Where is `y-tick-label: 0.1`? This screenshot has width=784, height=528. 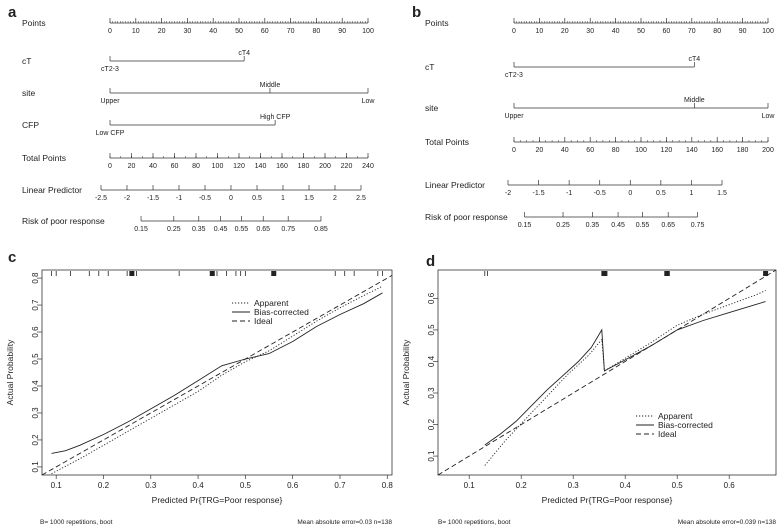 y-tick-label: 0.1 is located at coordinates (431, 456).